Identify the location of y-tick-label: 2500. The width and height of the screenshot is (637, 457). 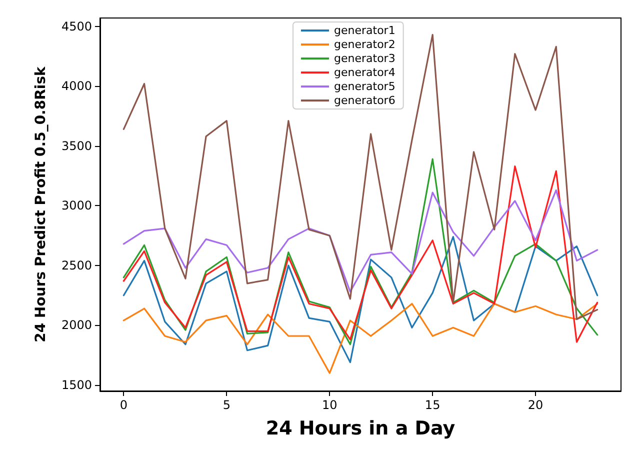
(76, 265).